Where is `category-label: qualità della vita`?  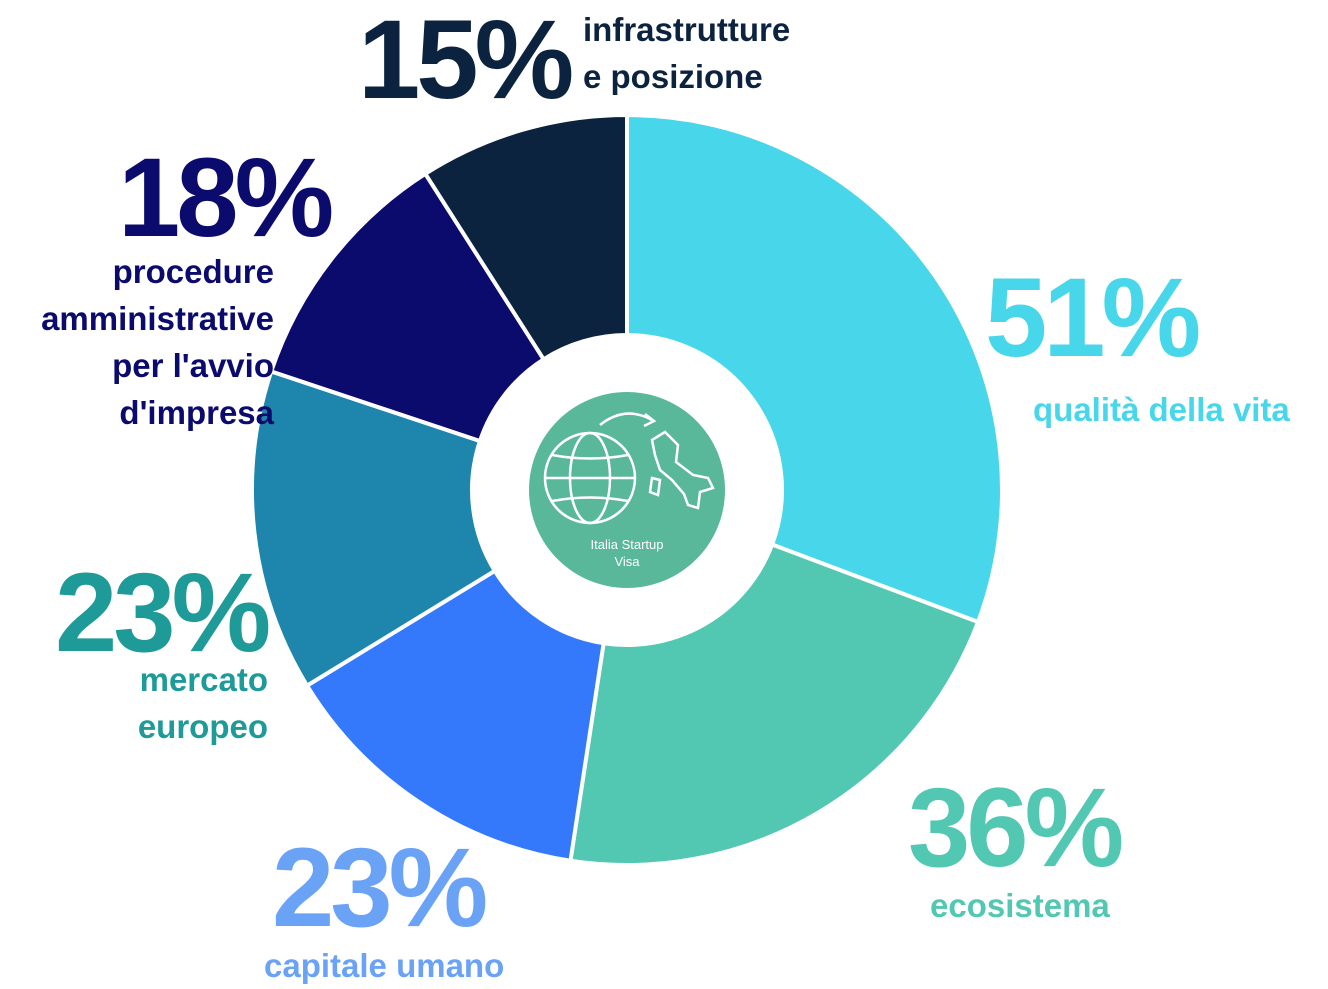
category-label: qualità della vita is located at coordinates (1161, 409).